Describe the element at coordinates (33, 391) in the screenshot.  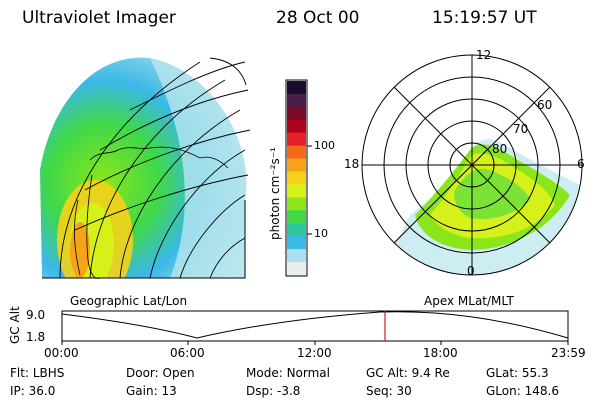
I see `status-ip: IP: 36.0` at that location.